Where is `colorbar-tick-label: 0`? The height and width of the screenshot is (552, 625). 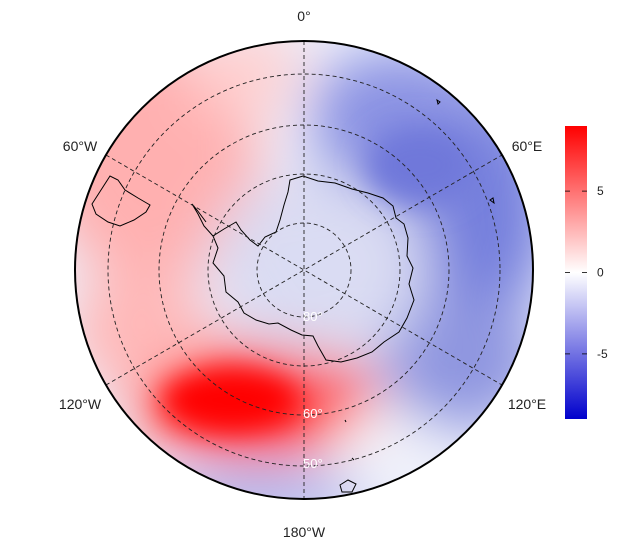
colorbar-tick-label: 0 is located at coordinates (600, 273).